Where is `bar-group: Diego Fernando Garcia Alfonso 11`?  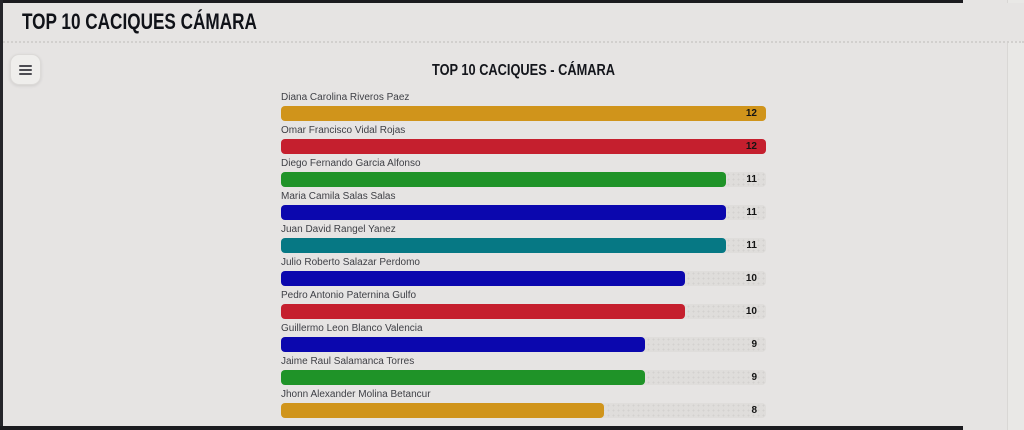
bar-group: Diego Fernando Garcia Alfonso 11 is located at coordinates (523, 172).